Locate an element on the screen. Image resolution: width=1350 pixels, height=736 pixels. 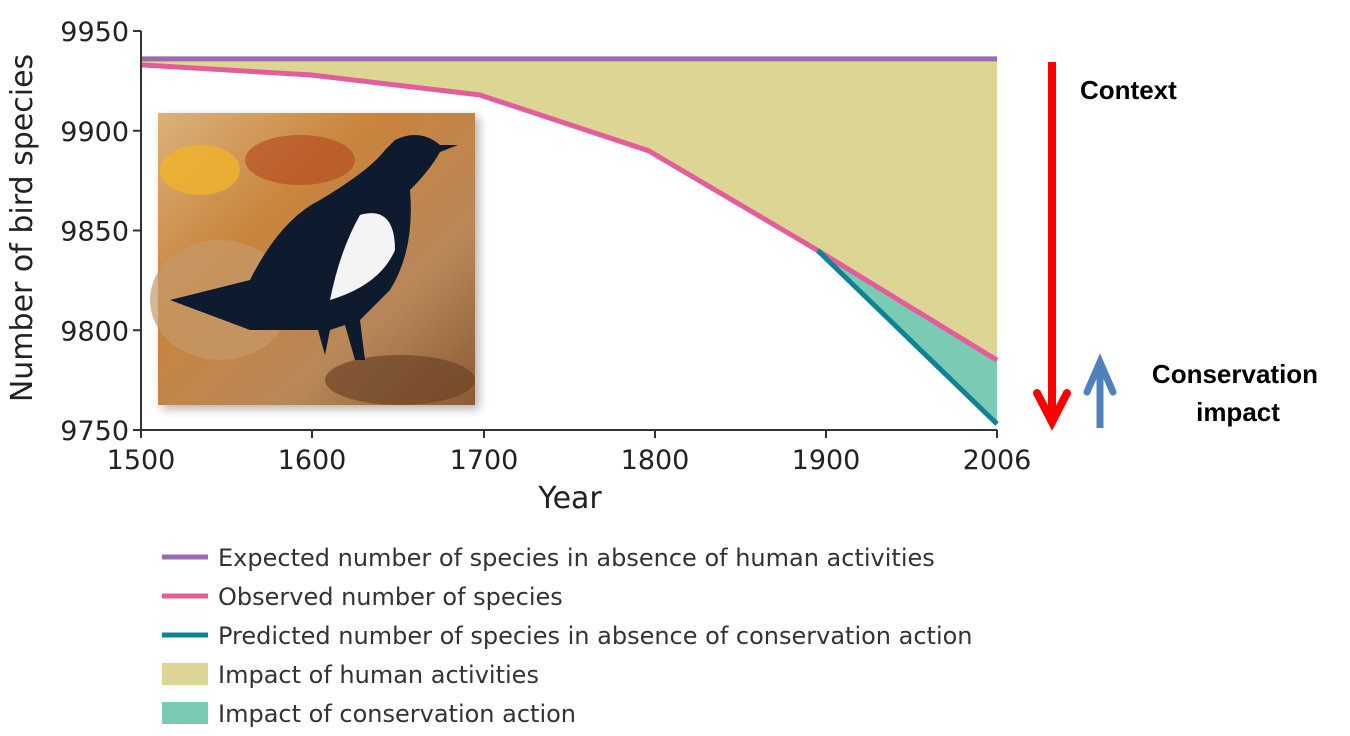
legend-label: Impact of human activities is located at coordinates (378, 675).